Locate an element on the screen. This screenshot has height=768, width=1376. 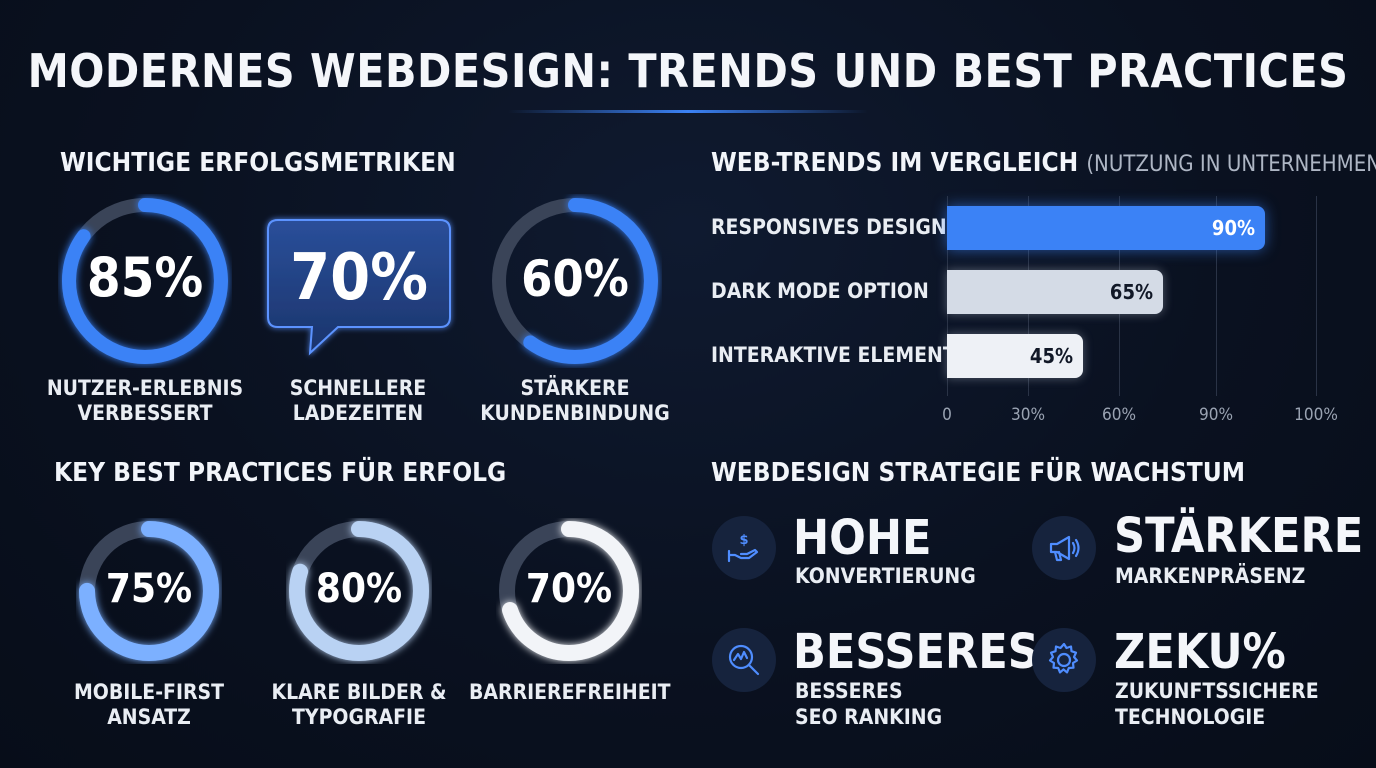
metric-ring-user-experience: 85% is located at coordinates (145, 281).